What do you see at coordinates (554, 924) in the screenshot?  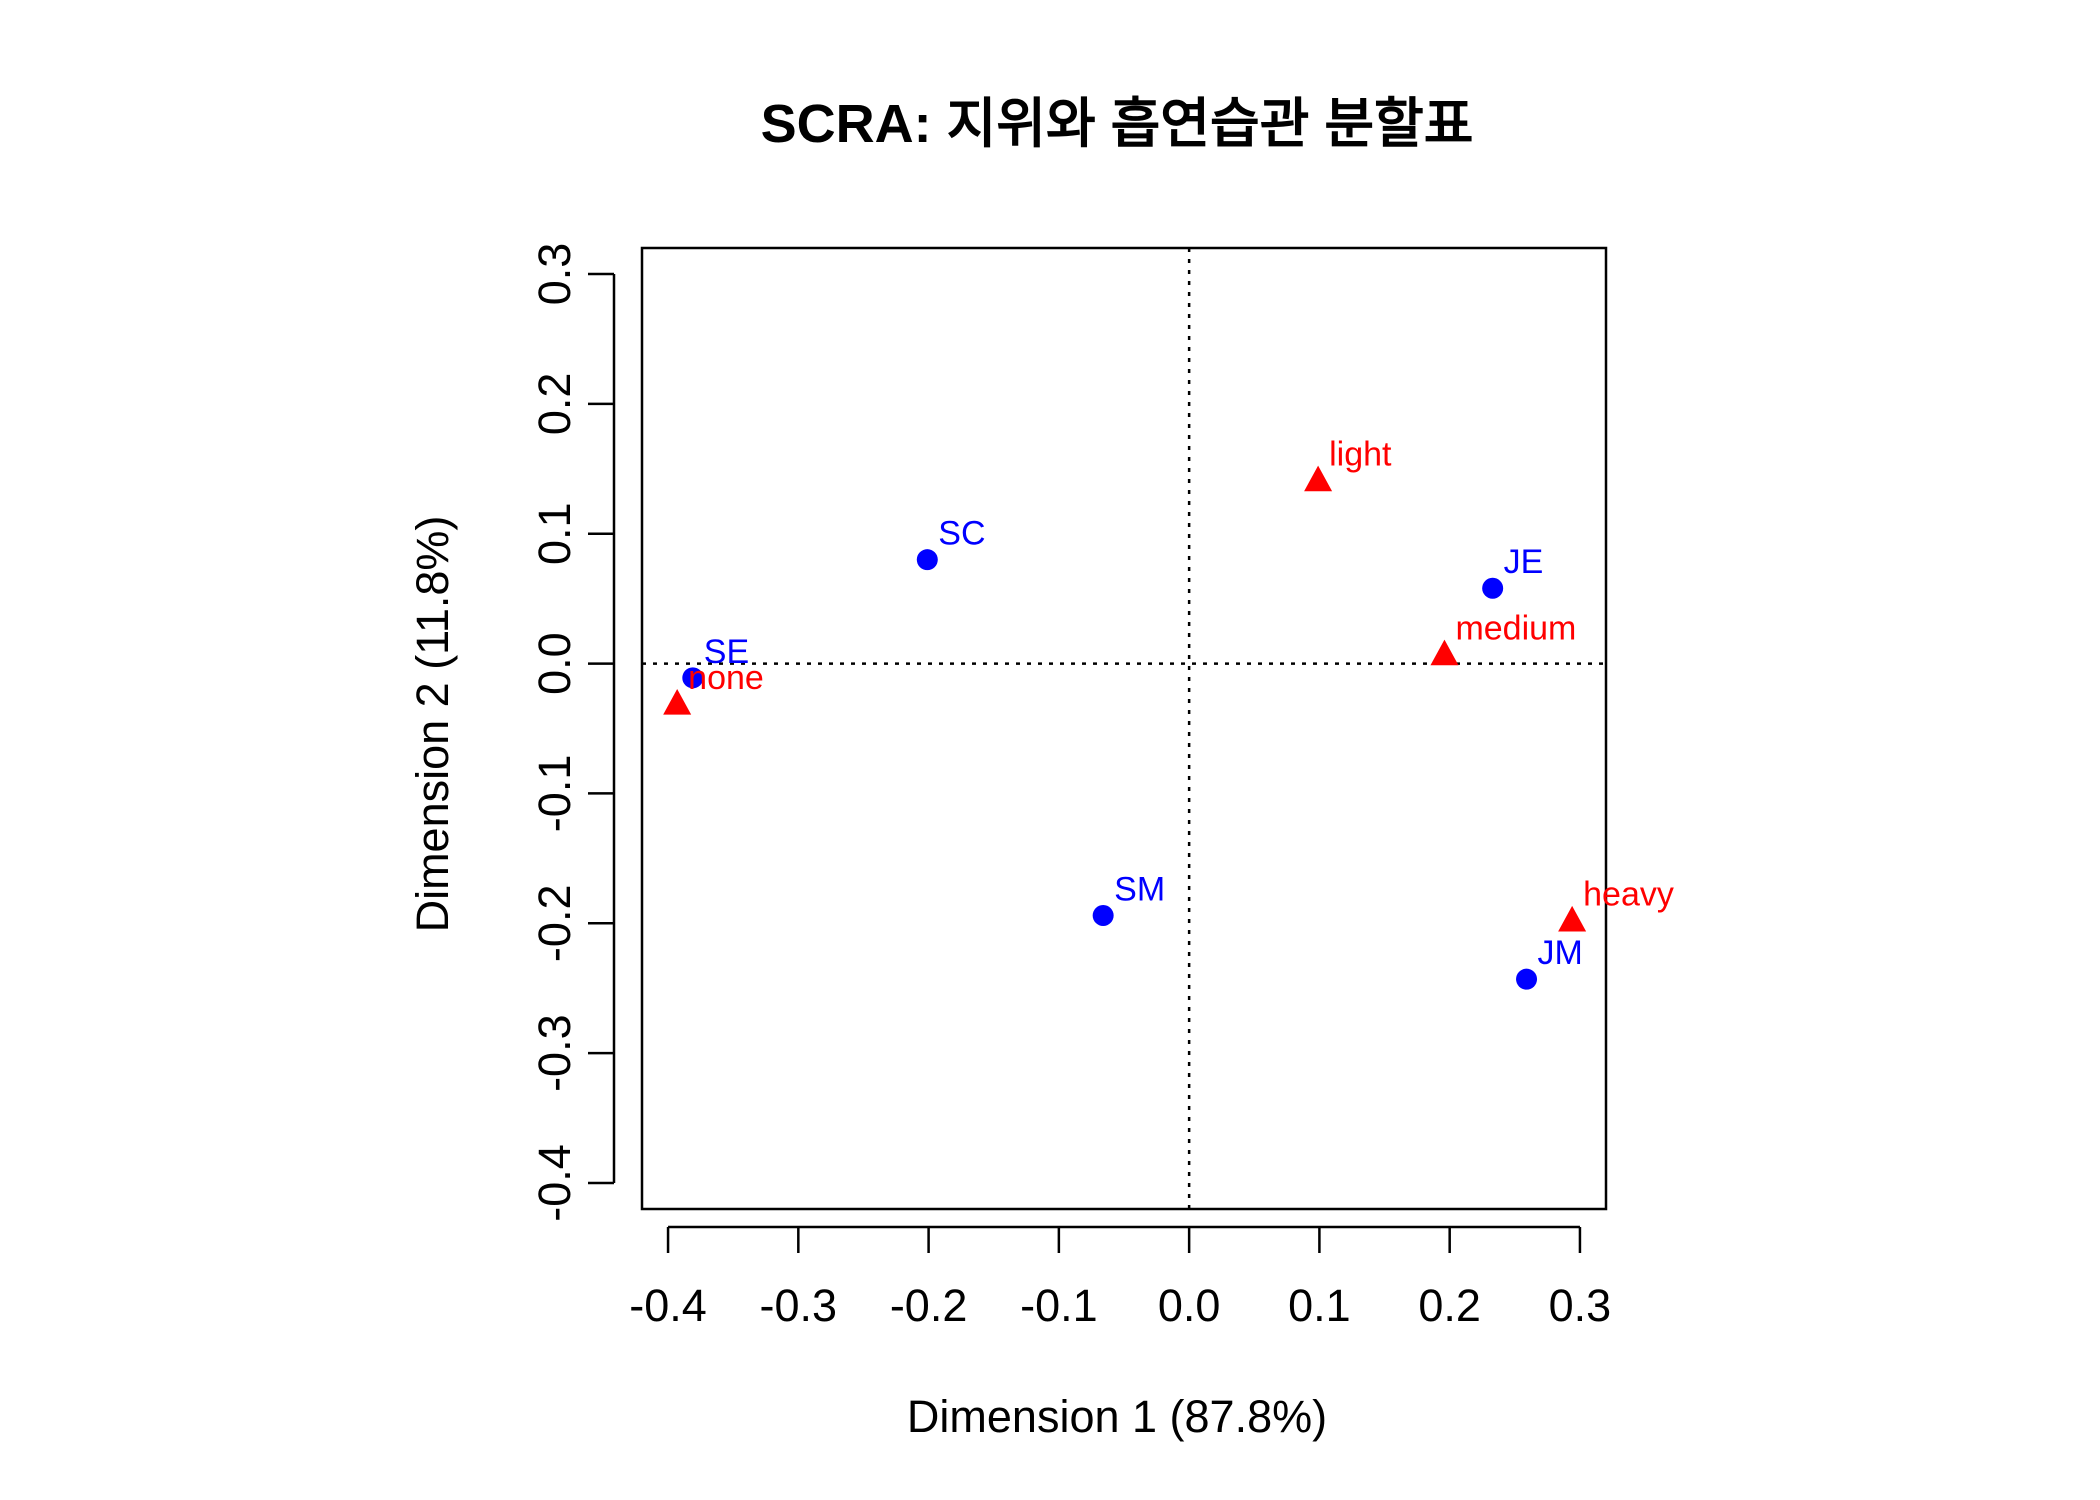 I see `y-tick-label: -0.2` at bounding box center [554, 924].